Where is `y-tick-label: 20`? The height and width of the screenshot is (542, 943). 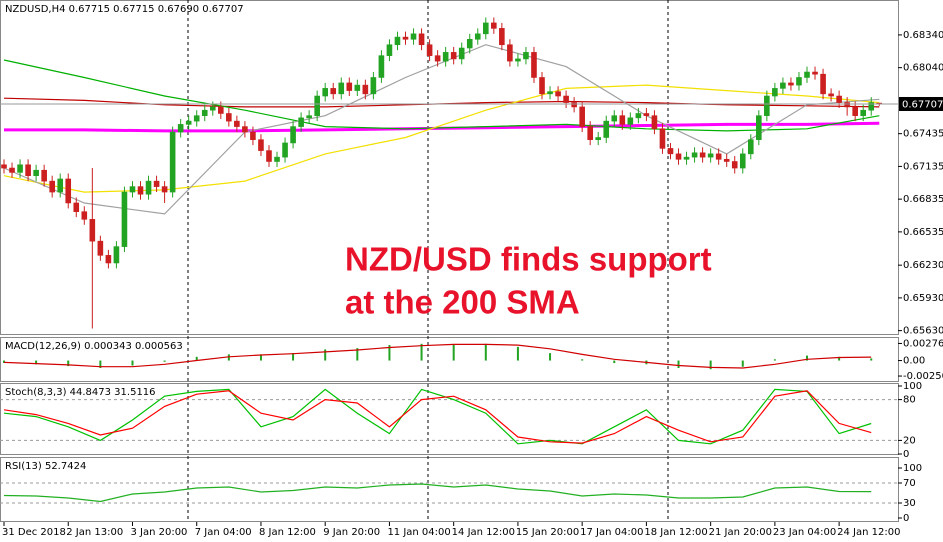
y-tick-label: 20 is located at coordinates (909, 440).